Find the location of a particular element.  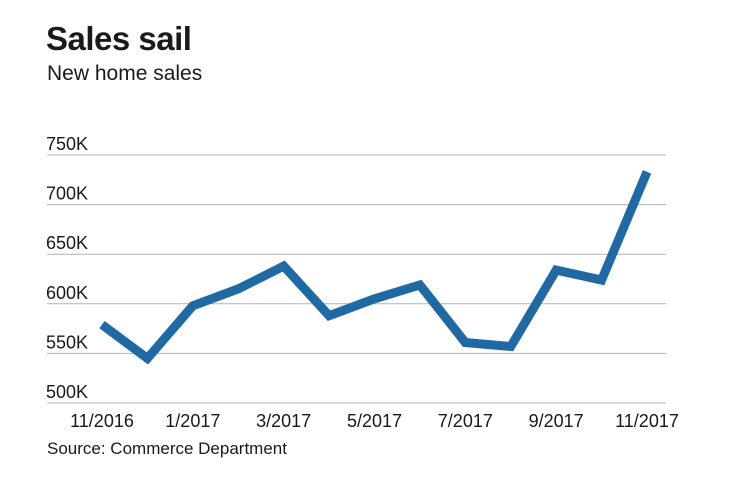

chart-title: Sales sail is located at coordinates (119, 38).